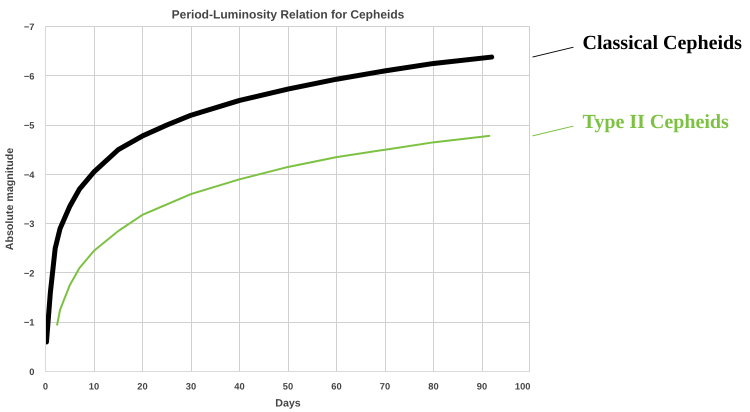 This screenshot has width=750, height=412. What do you see at coordinates (288, 387) in the screenshot?
I see `x-tick-label: 50` at bounding box center [288, 387].